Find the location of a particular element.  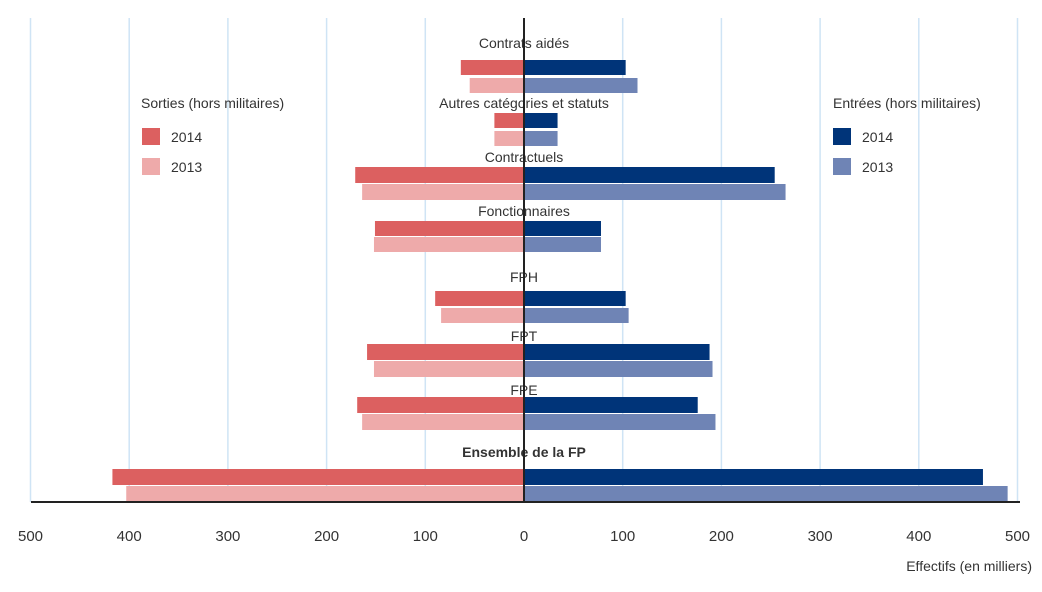

legend-swatch-sorties-2013 is located at coordinates (151, 166).